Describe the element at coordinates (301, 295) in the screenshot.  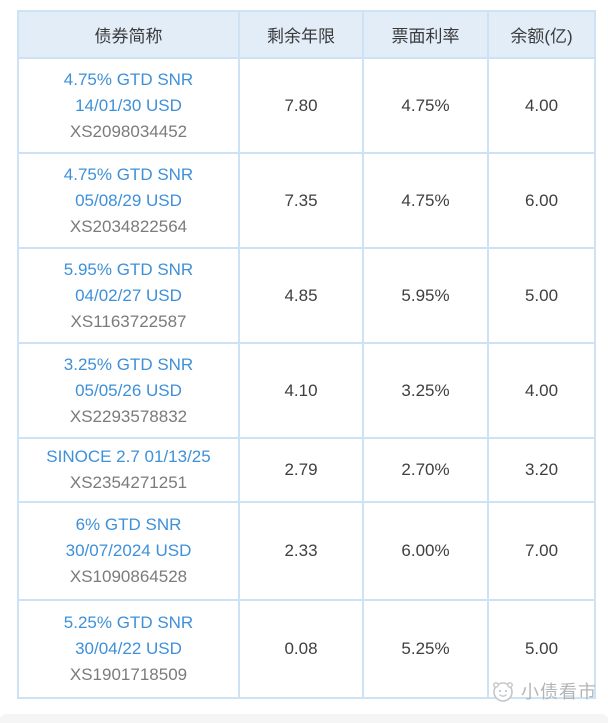
I see `remaining-years-value: 4.85` at that location.